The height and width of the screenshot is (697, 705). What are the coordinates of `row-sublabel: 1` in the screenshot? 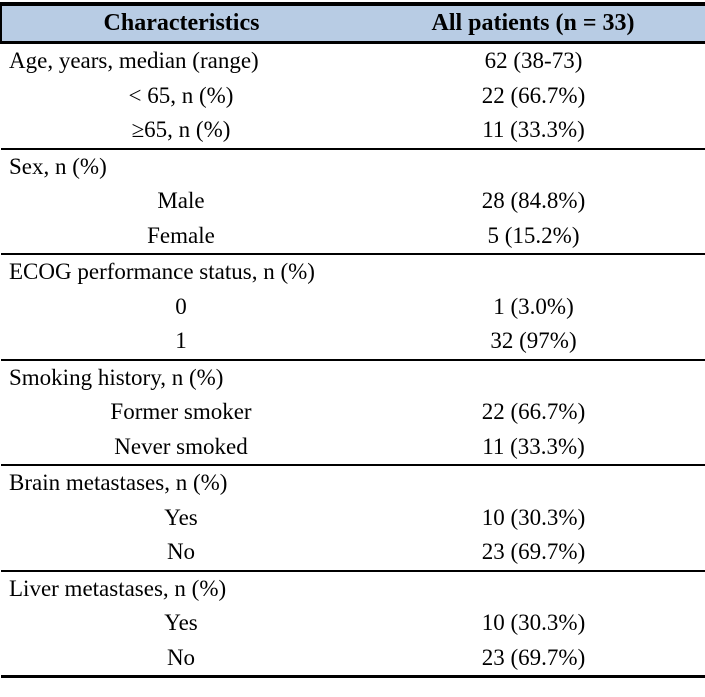 It's located at (181, 342).